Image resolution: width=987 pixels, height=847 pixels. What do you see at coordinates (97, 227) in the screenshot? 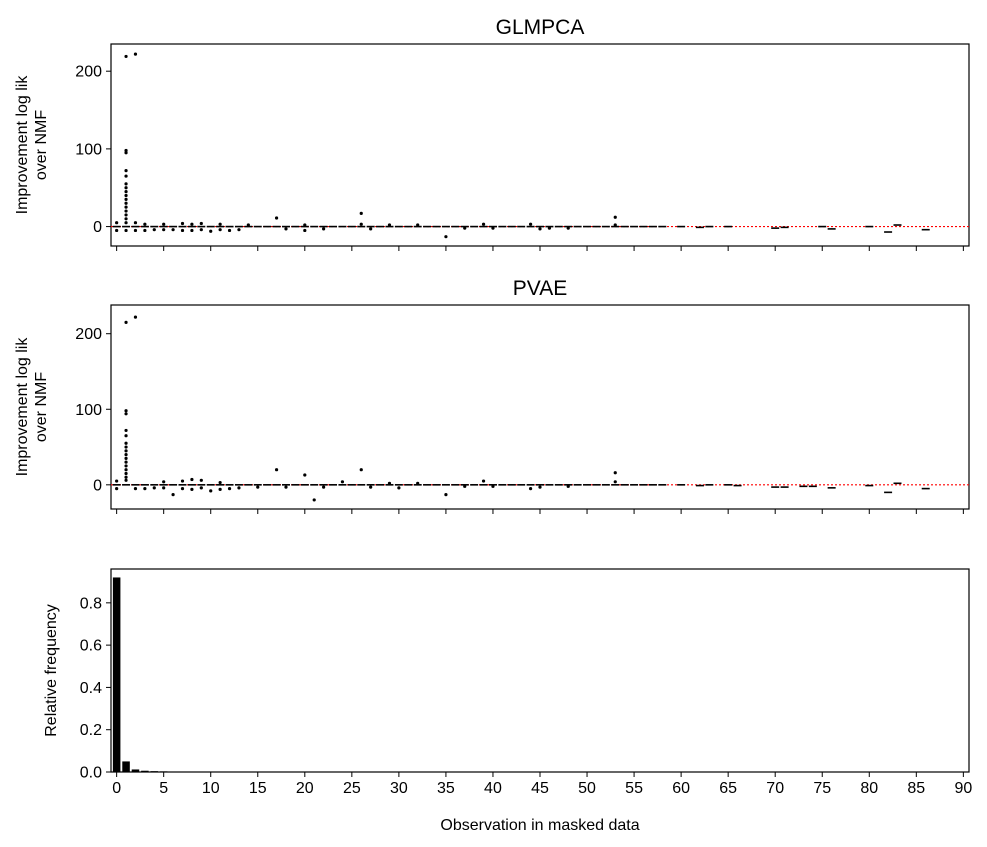
I see `panel-1-ytick-label: 0` at bounding box center [97, 227].